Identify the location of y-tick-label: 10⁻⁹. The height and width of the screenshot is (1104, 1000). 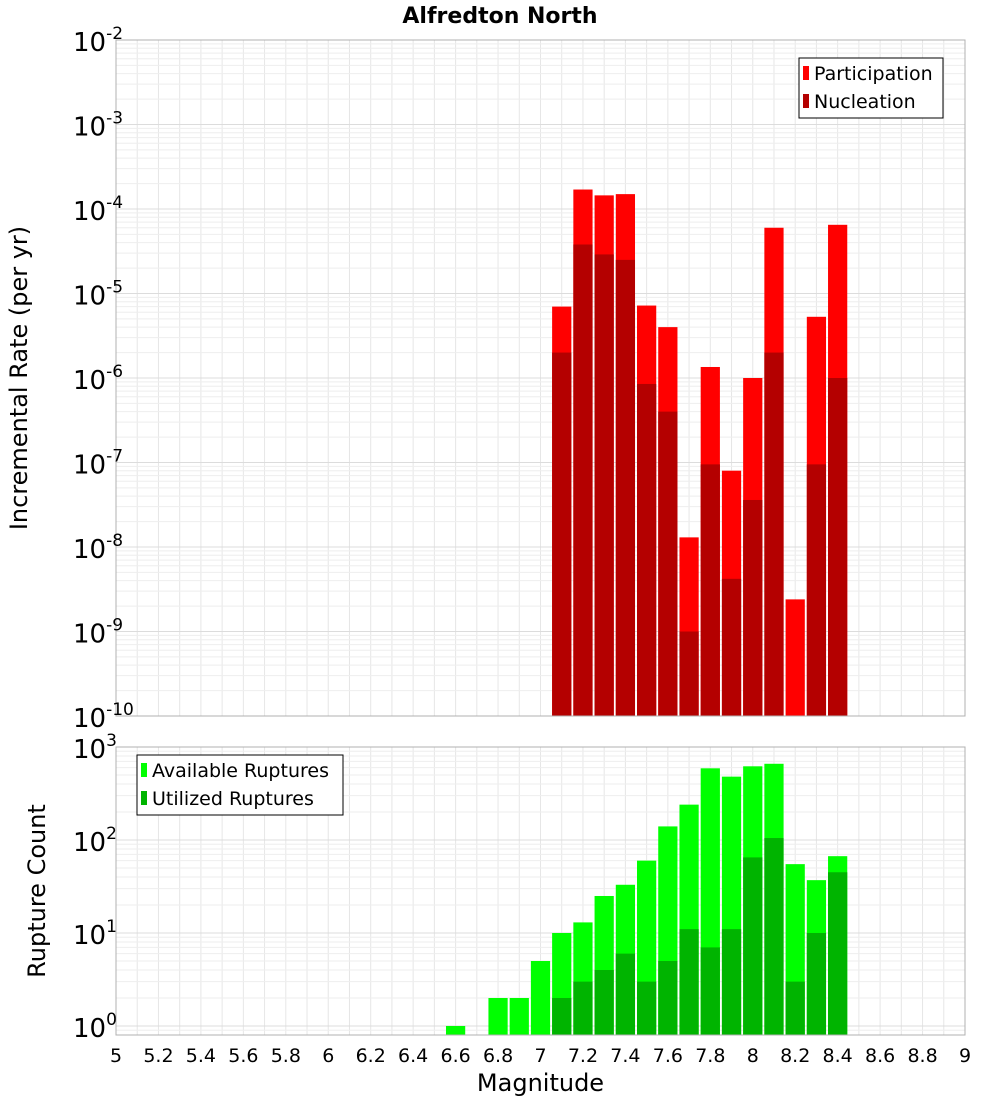
(98, 633).